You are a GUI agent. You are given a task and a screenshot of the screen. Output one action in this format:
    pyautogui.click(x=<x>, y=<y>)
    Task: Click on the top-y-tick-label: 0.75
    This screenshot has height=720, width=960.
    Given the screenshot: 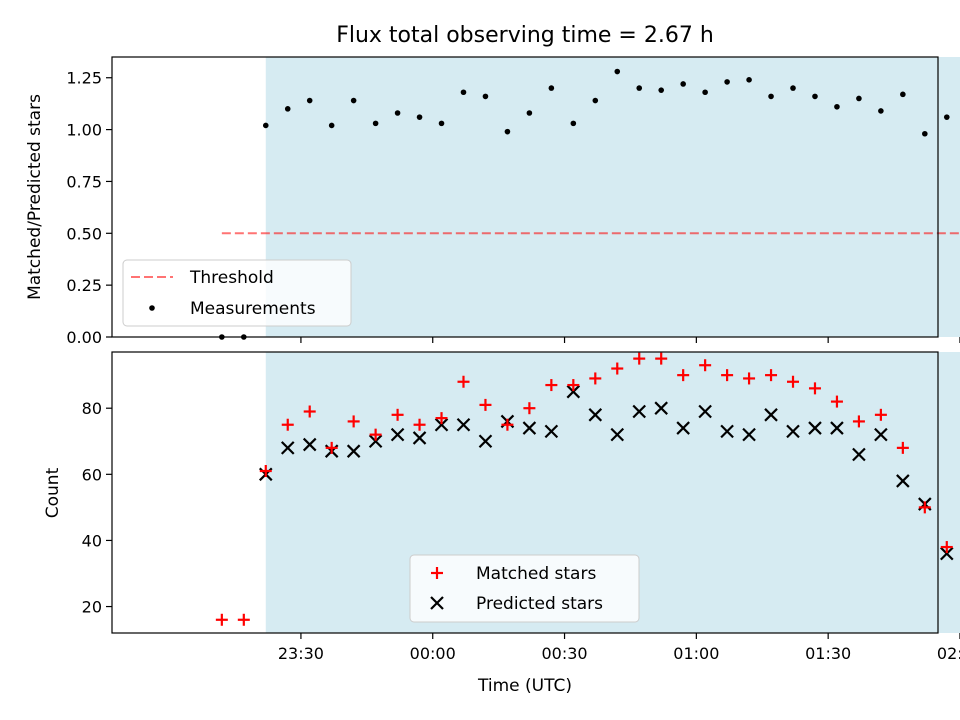 What is the action you would take?
    pyautogui.click(x=84, y=181)
    